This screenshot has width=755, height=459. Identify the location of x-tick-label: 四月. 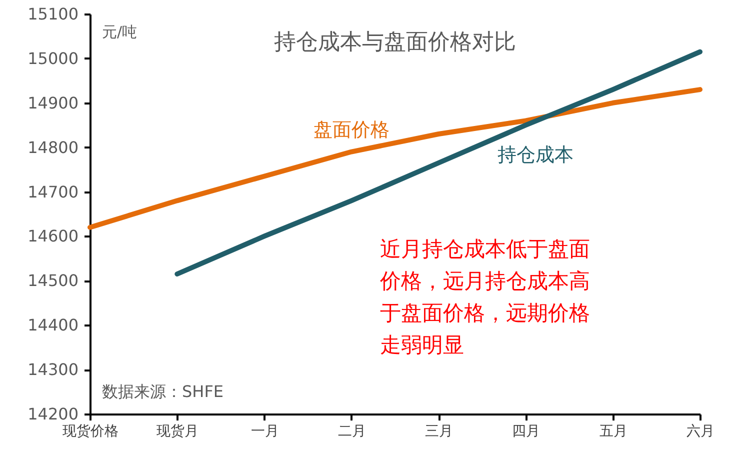
(526, 432).